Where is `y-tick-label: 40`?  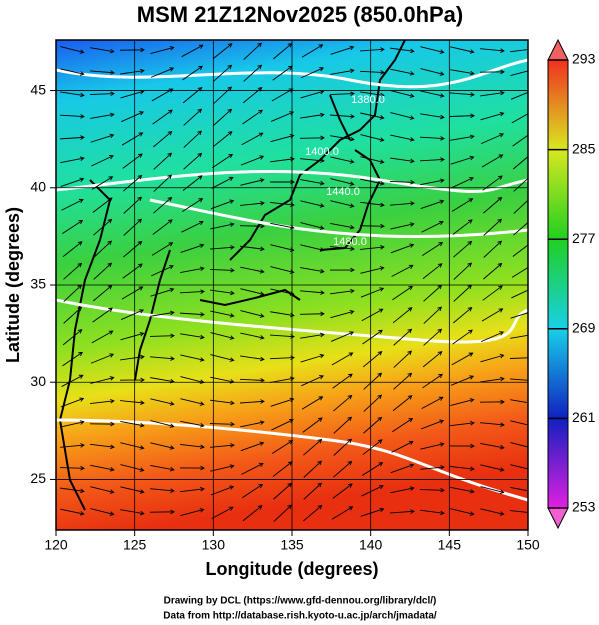
y-tick-label: 40 is located at coordinates (38, 186).